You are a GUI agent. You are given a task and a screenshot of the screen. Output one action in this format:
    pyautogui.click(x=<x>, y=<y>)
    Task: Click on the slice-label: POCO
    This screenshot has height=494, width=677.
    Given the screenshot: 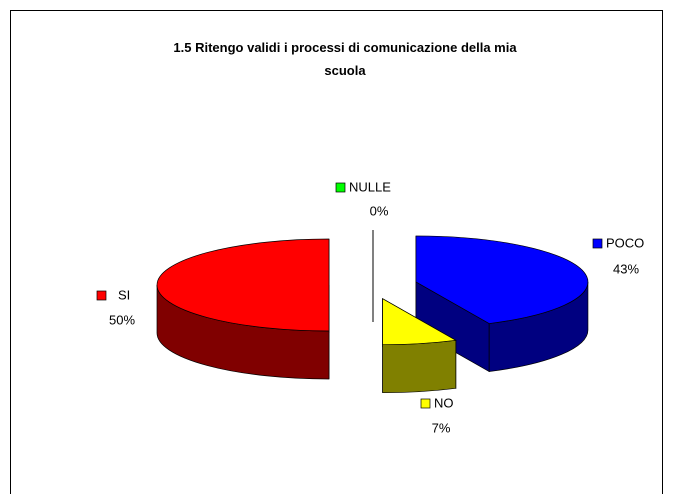 What is the action you would take?
    pyautogui.click(x=625, y=242)
    